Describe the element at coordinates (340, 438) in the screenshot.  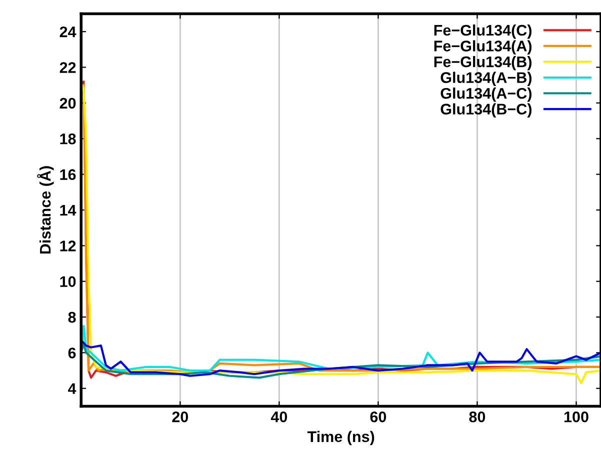
I see `x-axis-title: Time (ns)` at that location.